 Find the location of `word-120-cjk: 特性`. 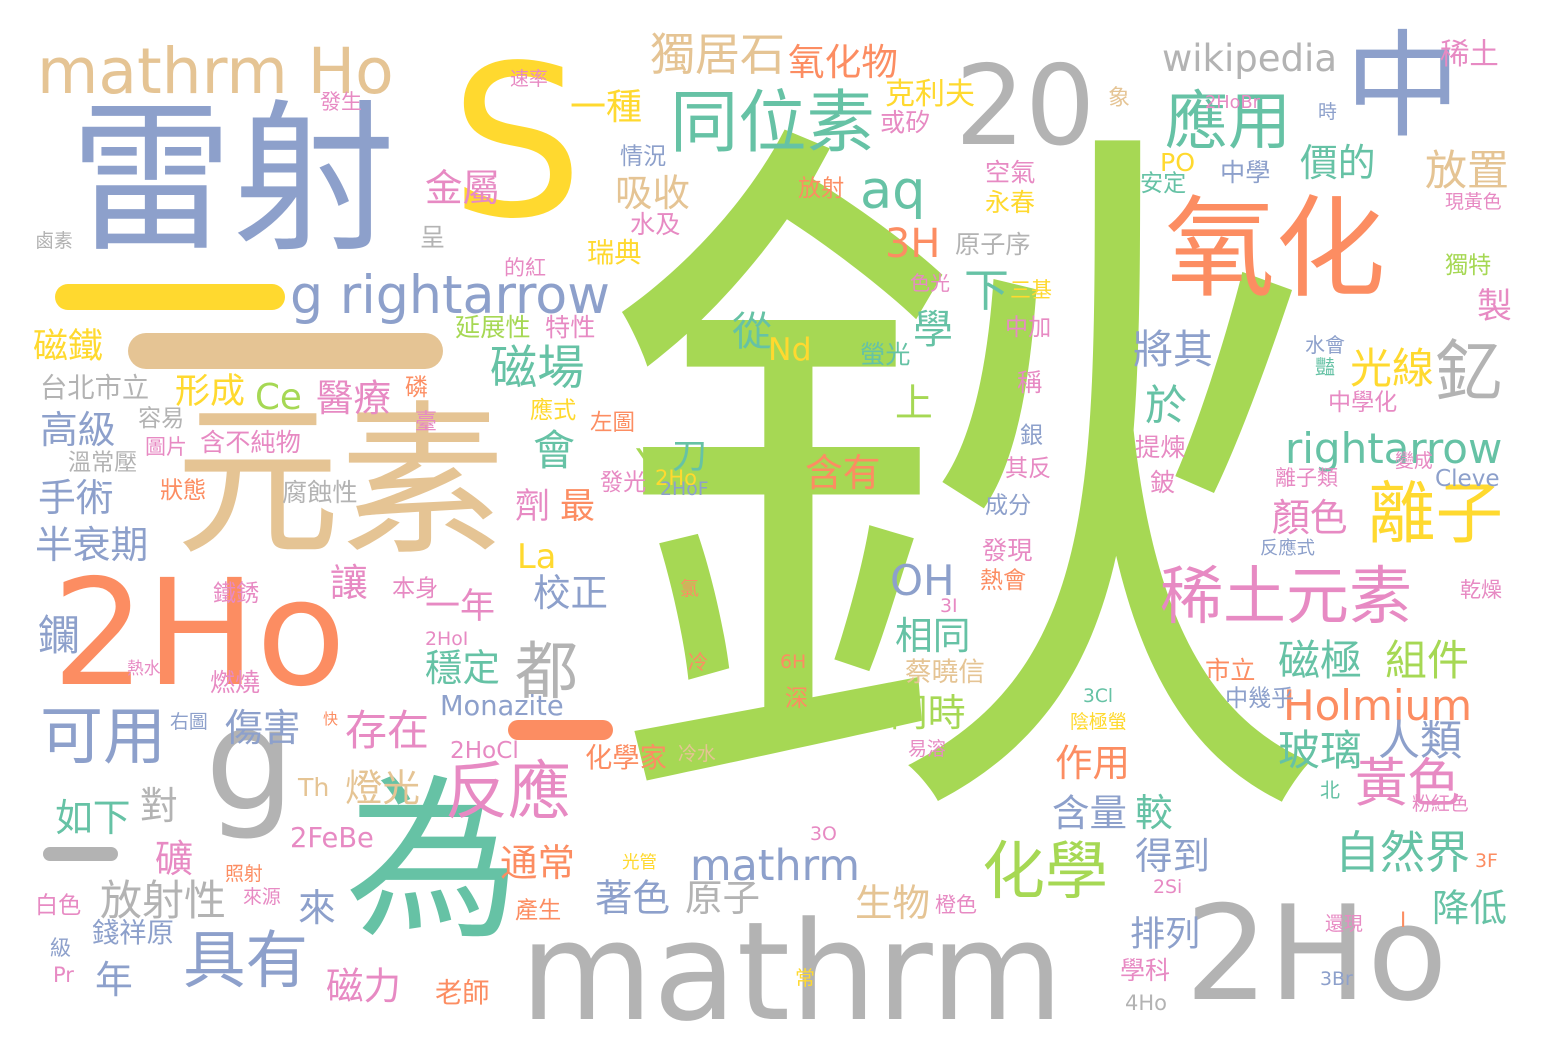

word-120-cjk: 特性 is located at coordinates (570, 327).